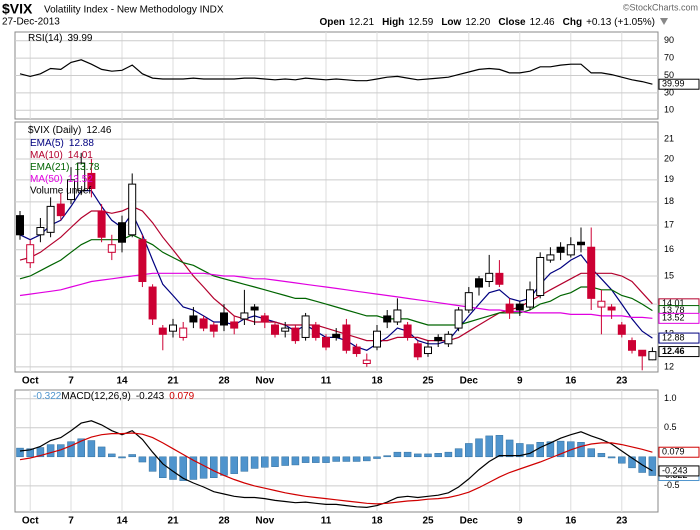  What do you see at coordinates (54, 130) in the screenshot?
I see `legend-title: $VIX (Daily)` at bounding box center [54, 130].